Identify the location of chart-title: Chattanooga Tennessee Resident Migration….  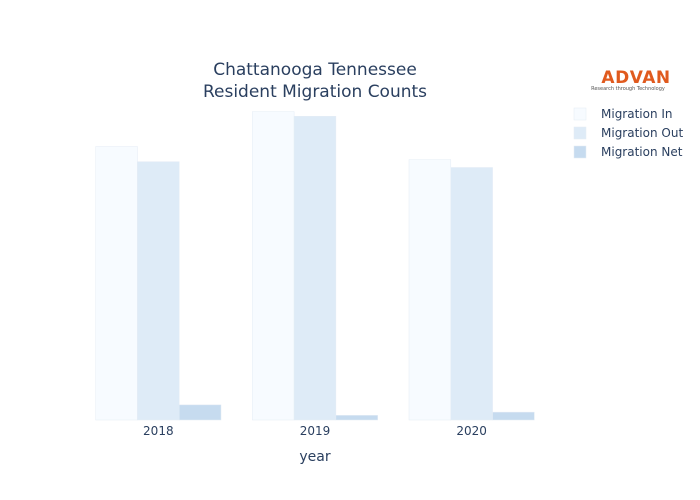
(315, 81).